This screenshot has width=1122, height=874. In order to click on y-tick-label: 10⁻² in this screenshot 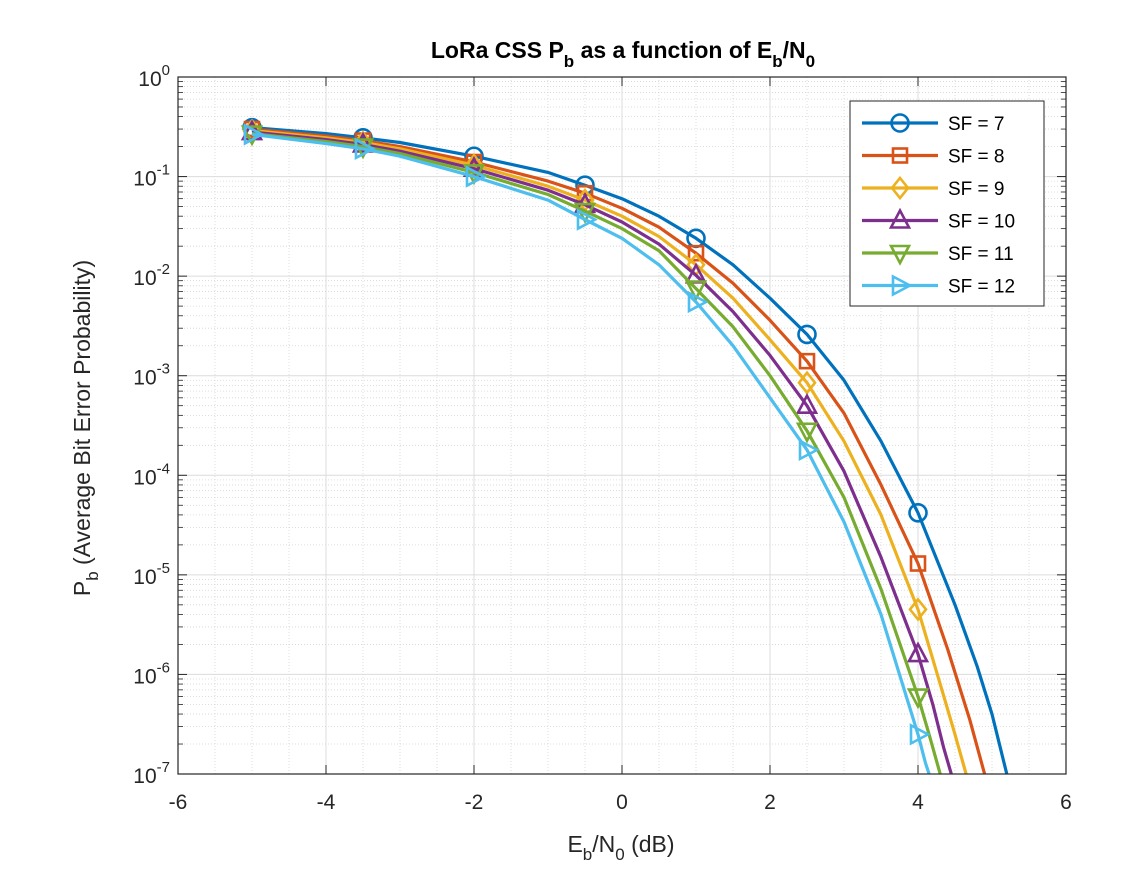, I will do `click(151, 275)`.